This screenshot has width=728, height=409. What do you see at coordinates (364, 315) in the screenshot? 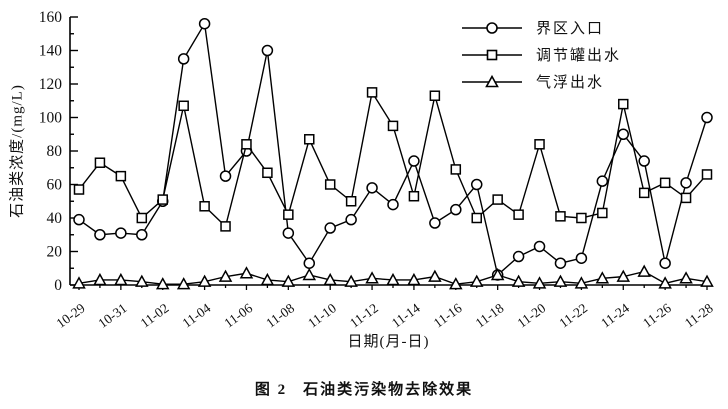
I see `svg-text: 11-12` at bounding box center [364, 315].